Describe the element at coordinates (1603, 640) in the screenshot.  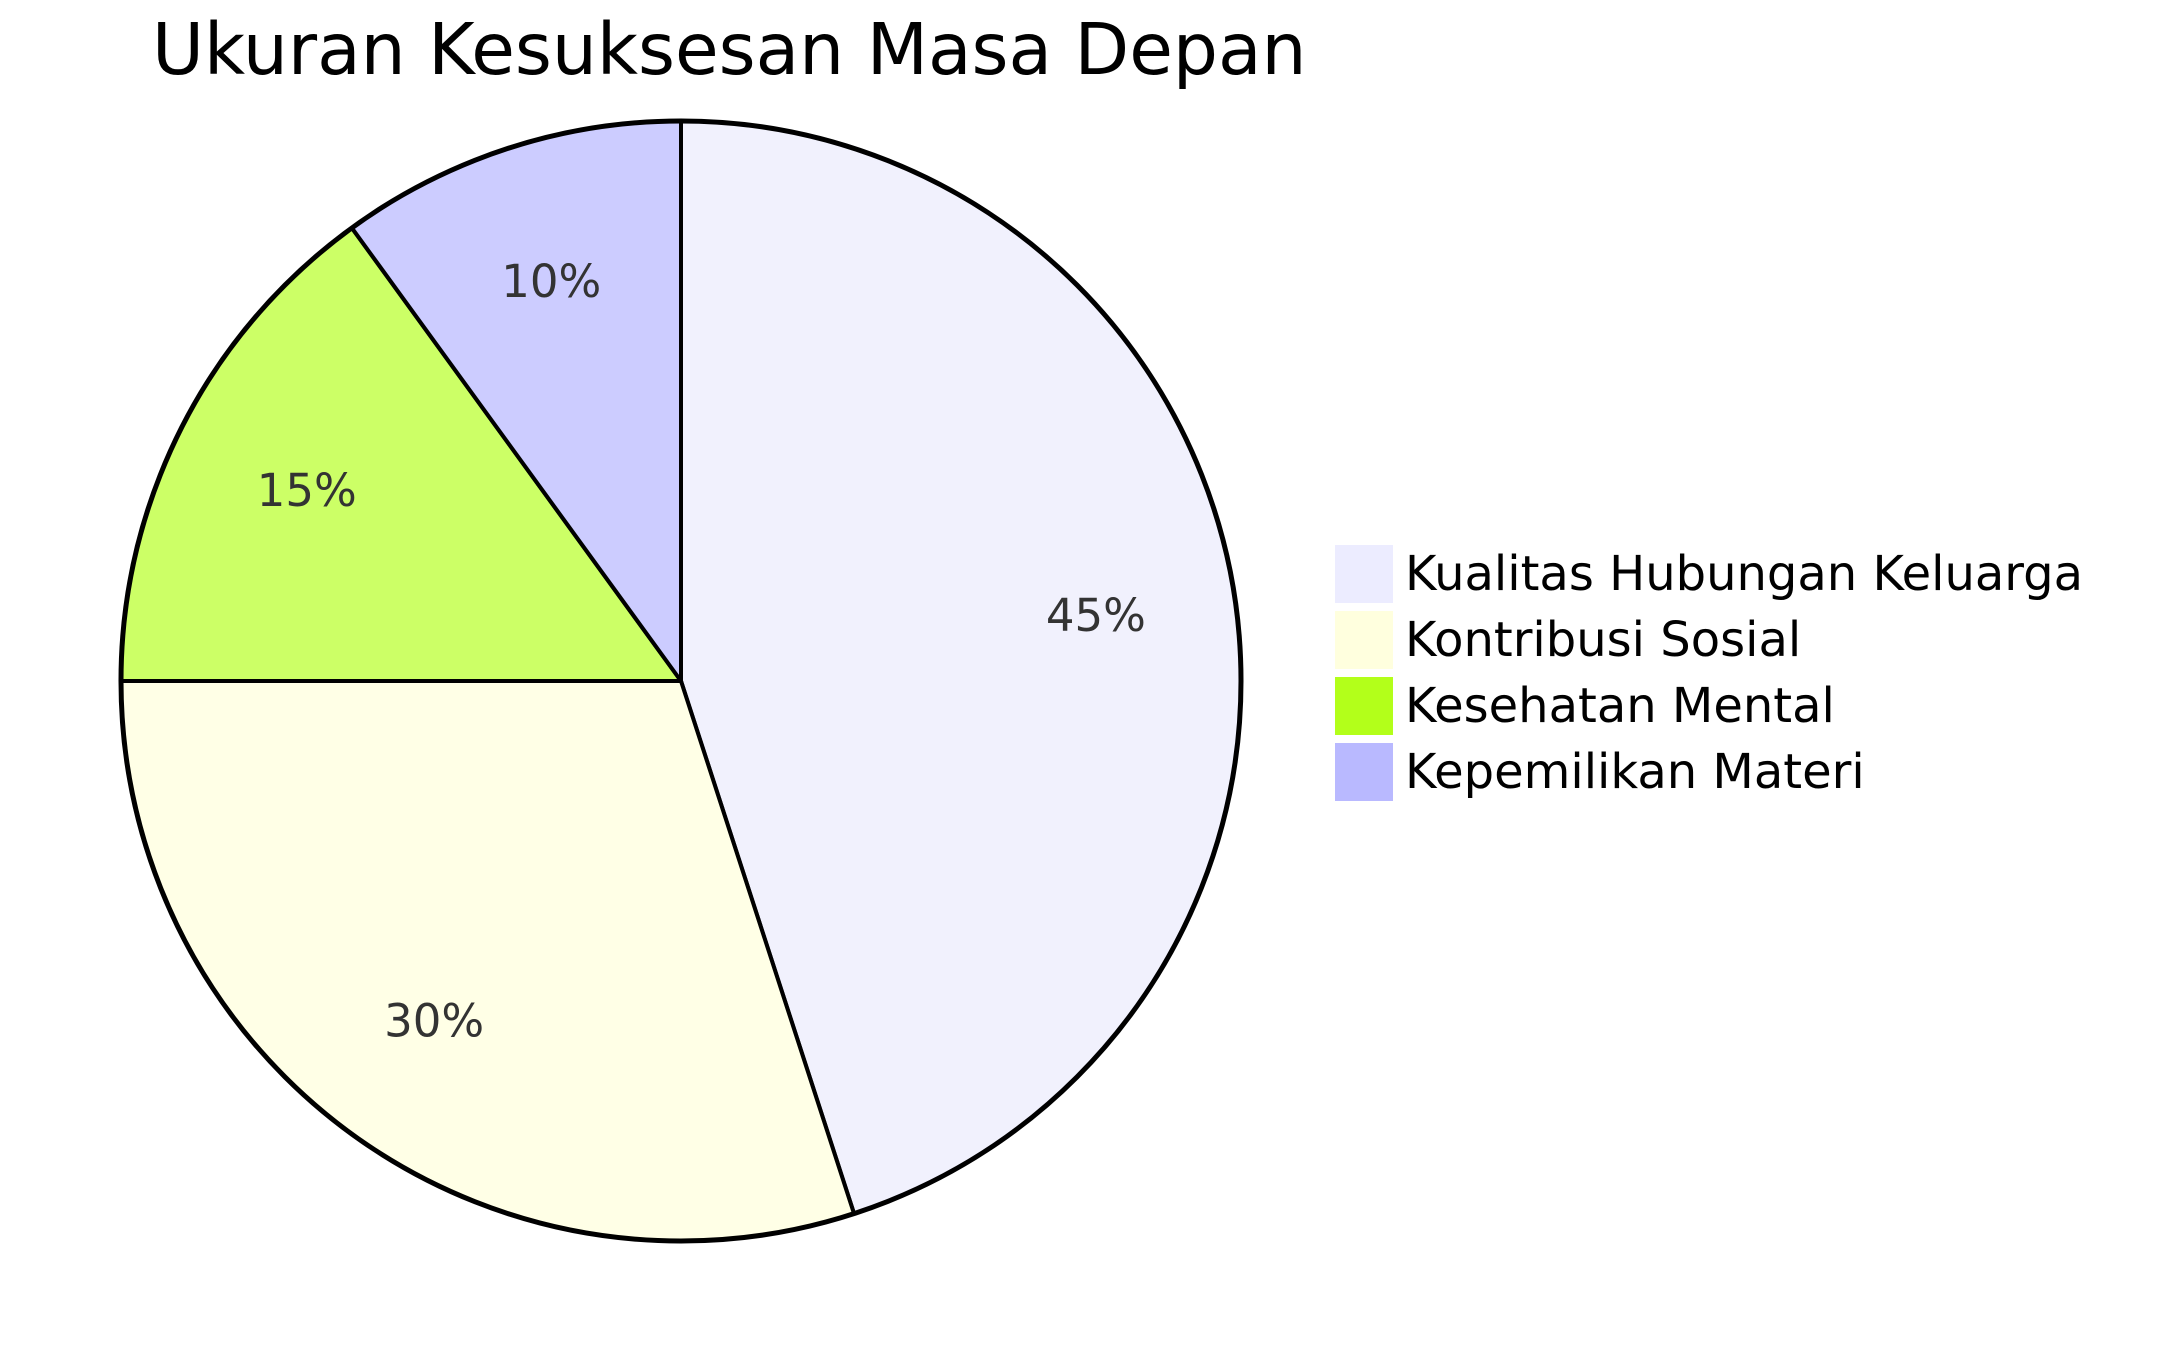
I see `legend-label-kontribusi-sosial: Kontribusi Sosial` at that location.